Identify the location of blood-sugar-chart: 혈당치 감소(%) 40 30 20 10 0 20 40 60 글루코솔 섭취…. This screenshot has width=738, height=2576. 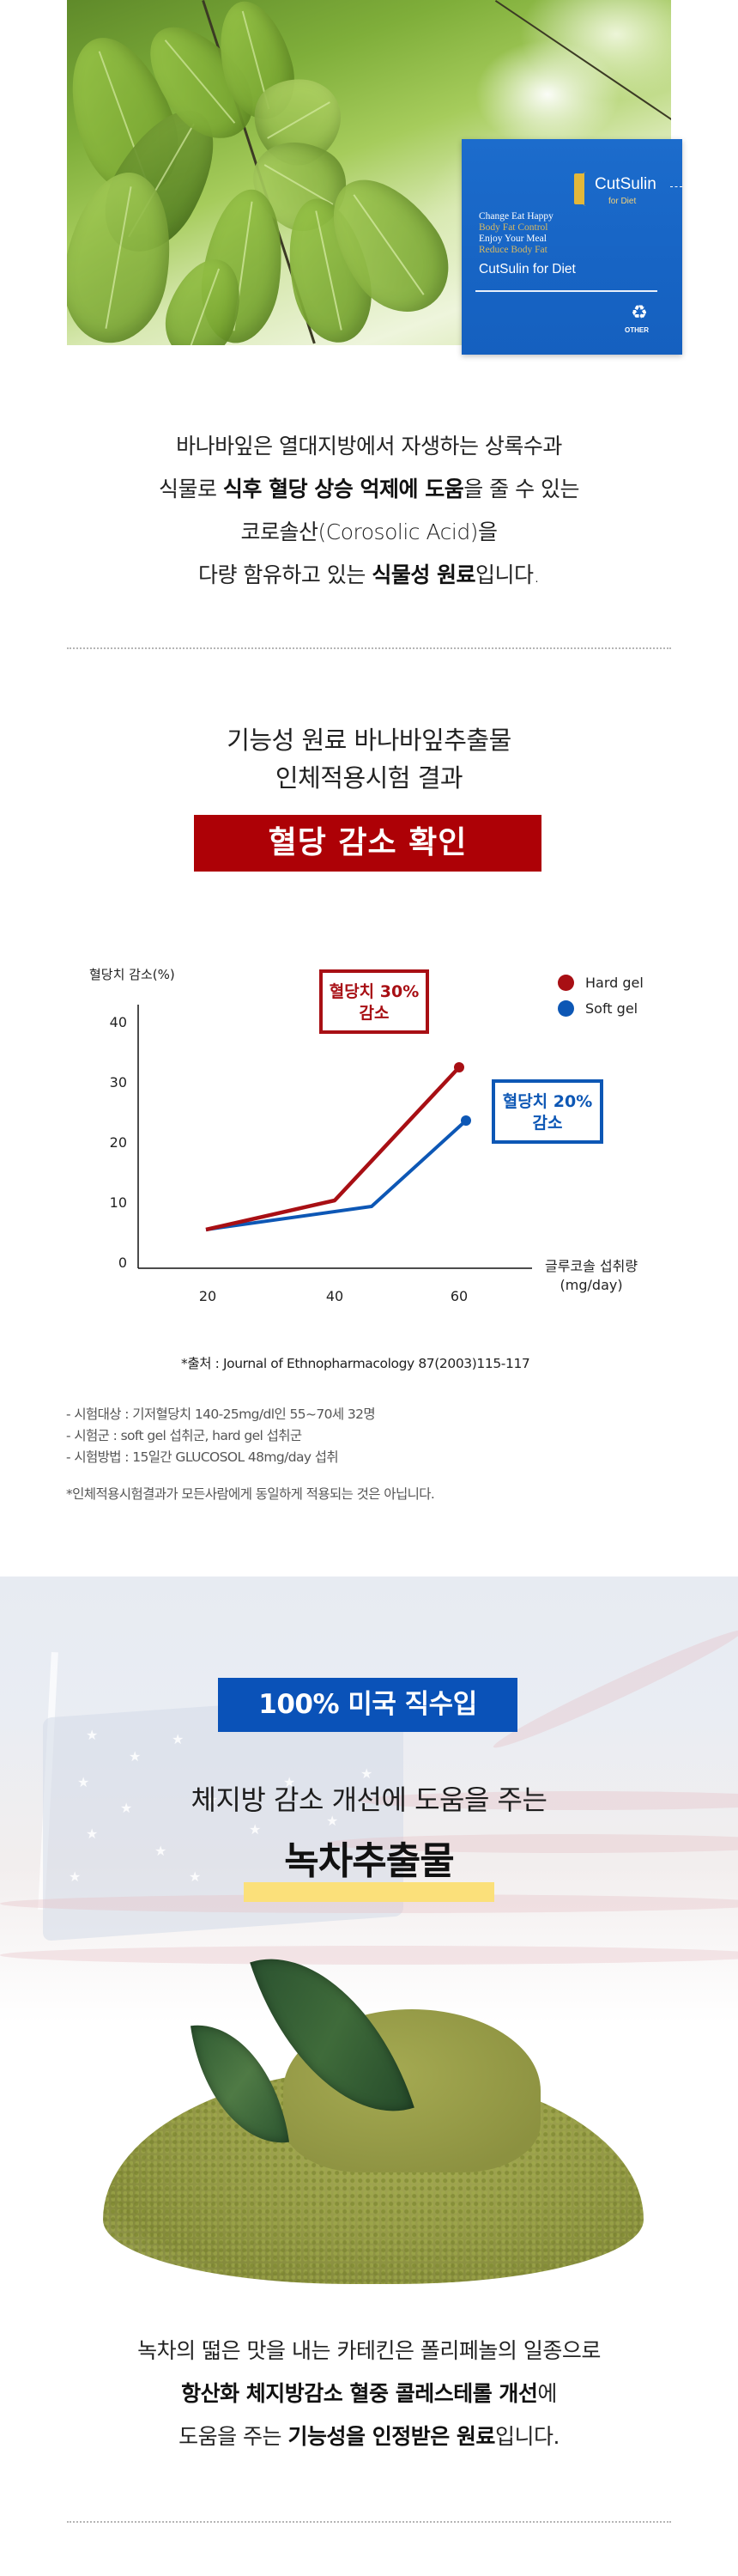
(369, 1133).